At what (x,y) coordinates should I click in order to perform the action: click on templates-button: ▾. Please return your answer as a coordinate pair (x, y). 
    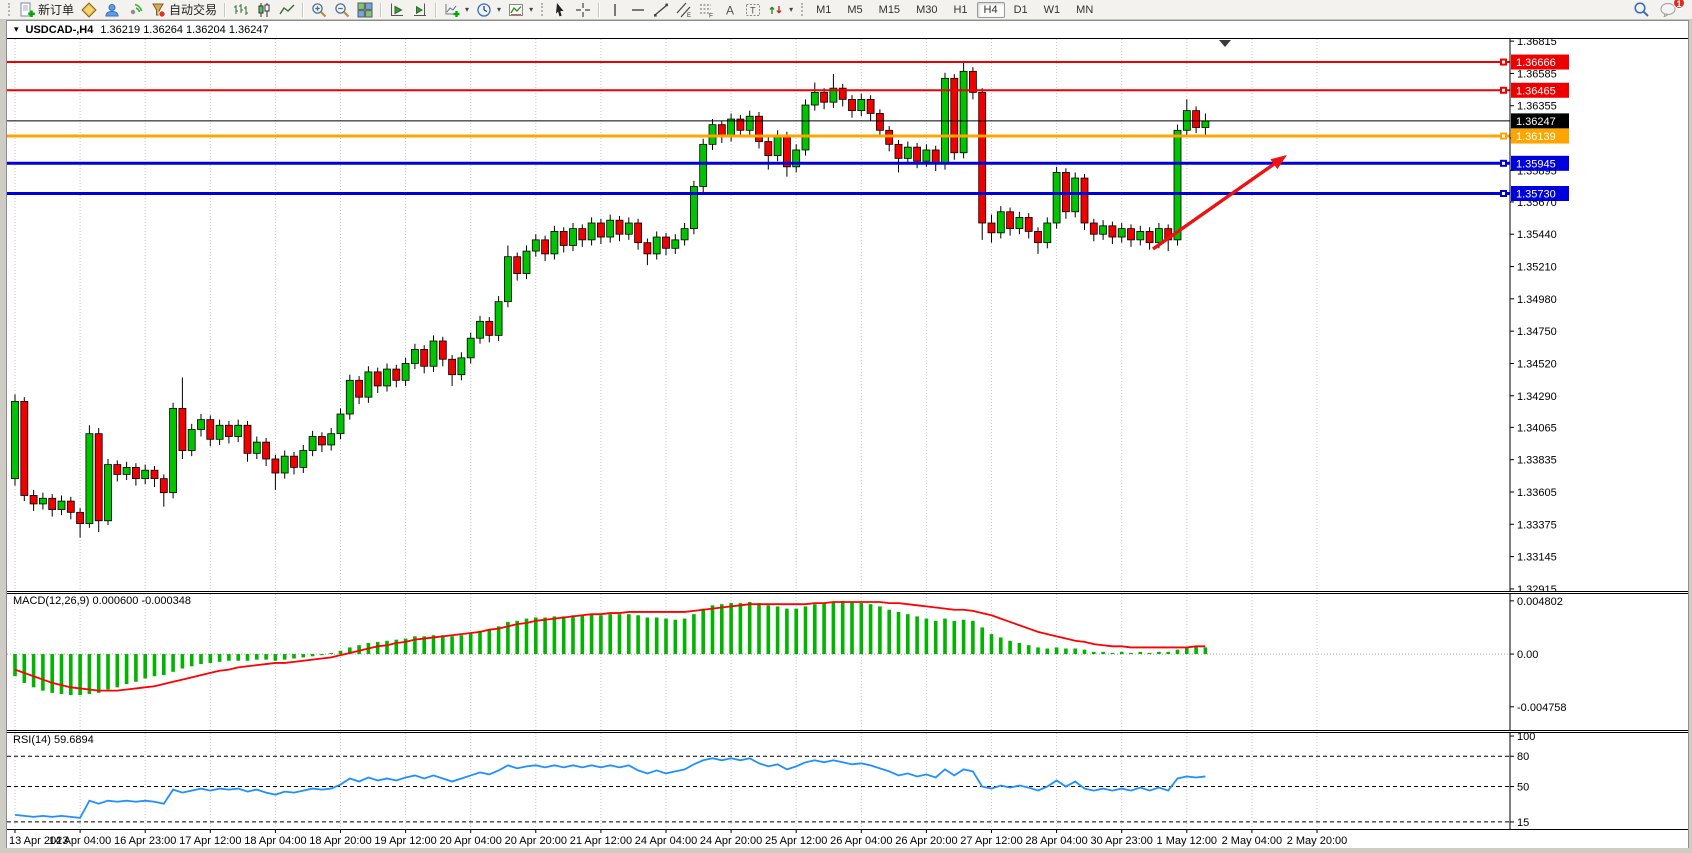
    Looking at the image, I should click on (520, 10).